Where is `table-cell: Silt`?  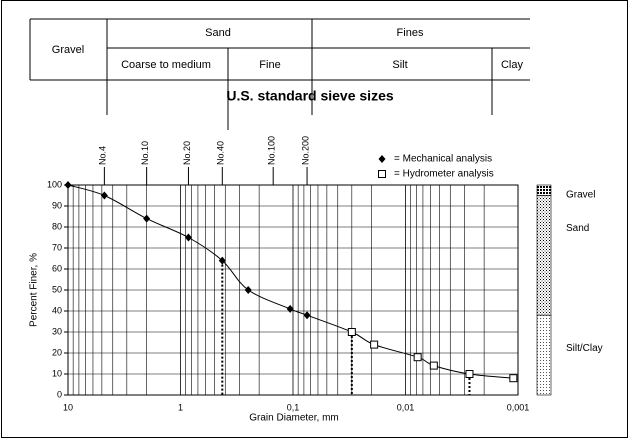 table-cell: Silt is located at coordinates (399, 65).